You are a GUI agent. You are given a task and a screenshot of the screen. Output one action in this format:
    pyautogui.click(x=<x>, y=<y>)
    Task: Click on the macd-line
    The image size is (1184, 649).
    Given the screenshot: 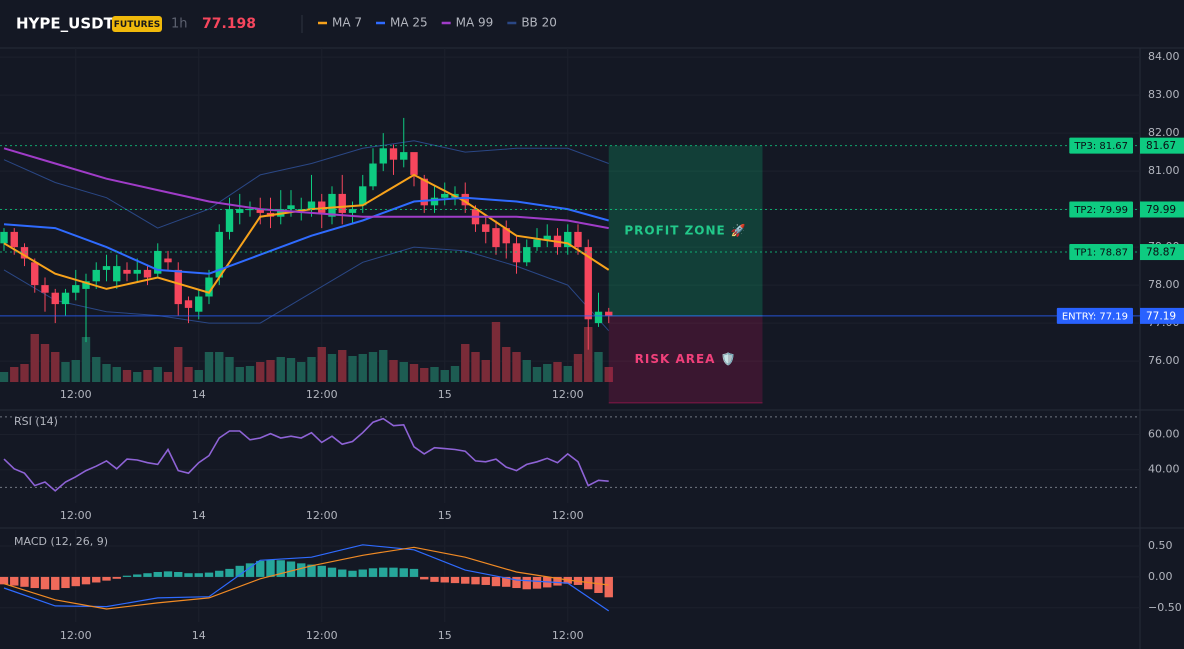 What is the action you would take?
    pyautogui.click(x=306, y=578)
    